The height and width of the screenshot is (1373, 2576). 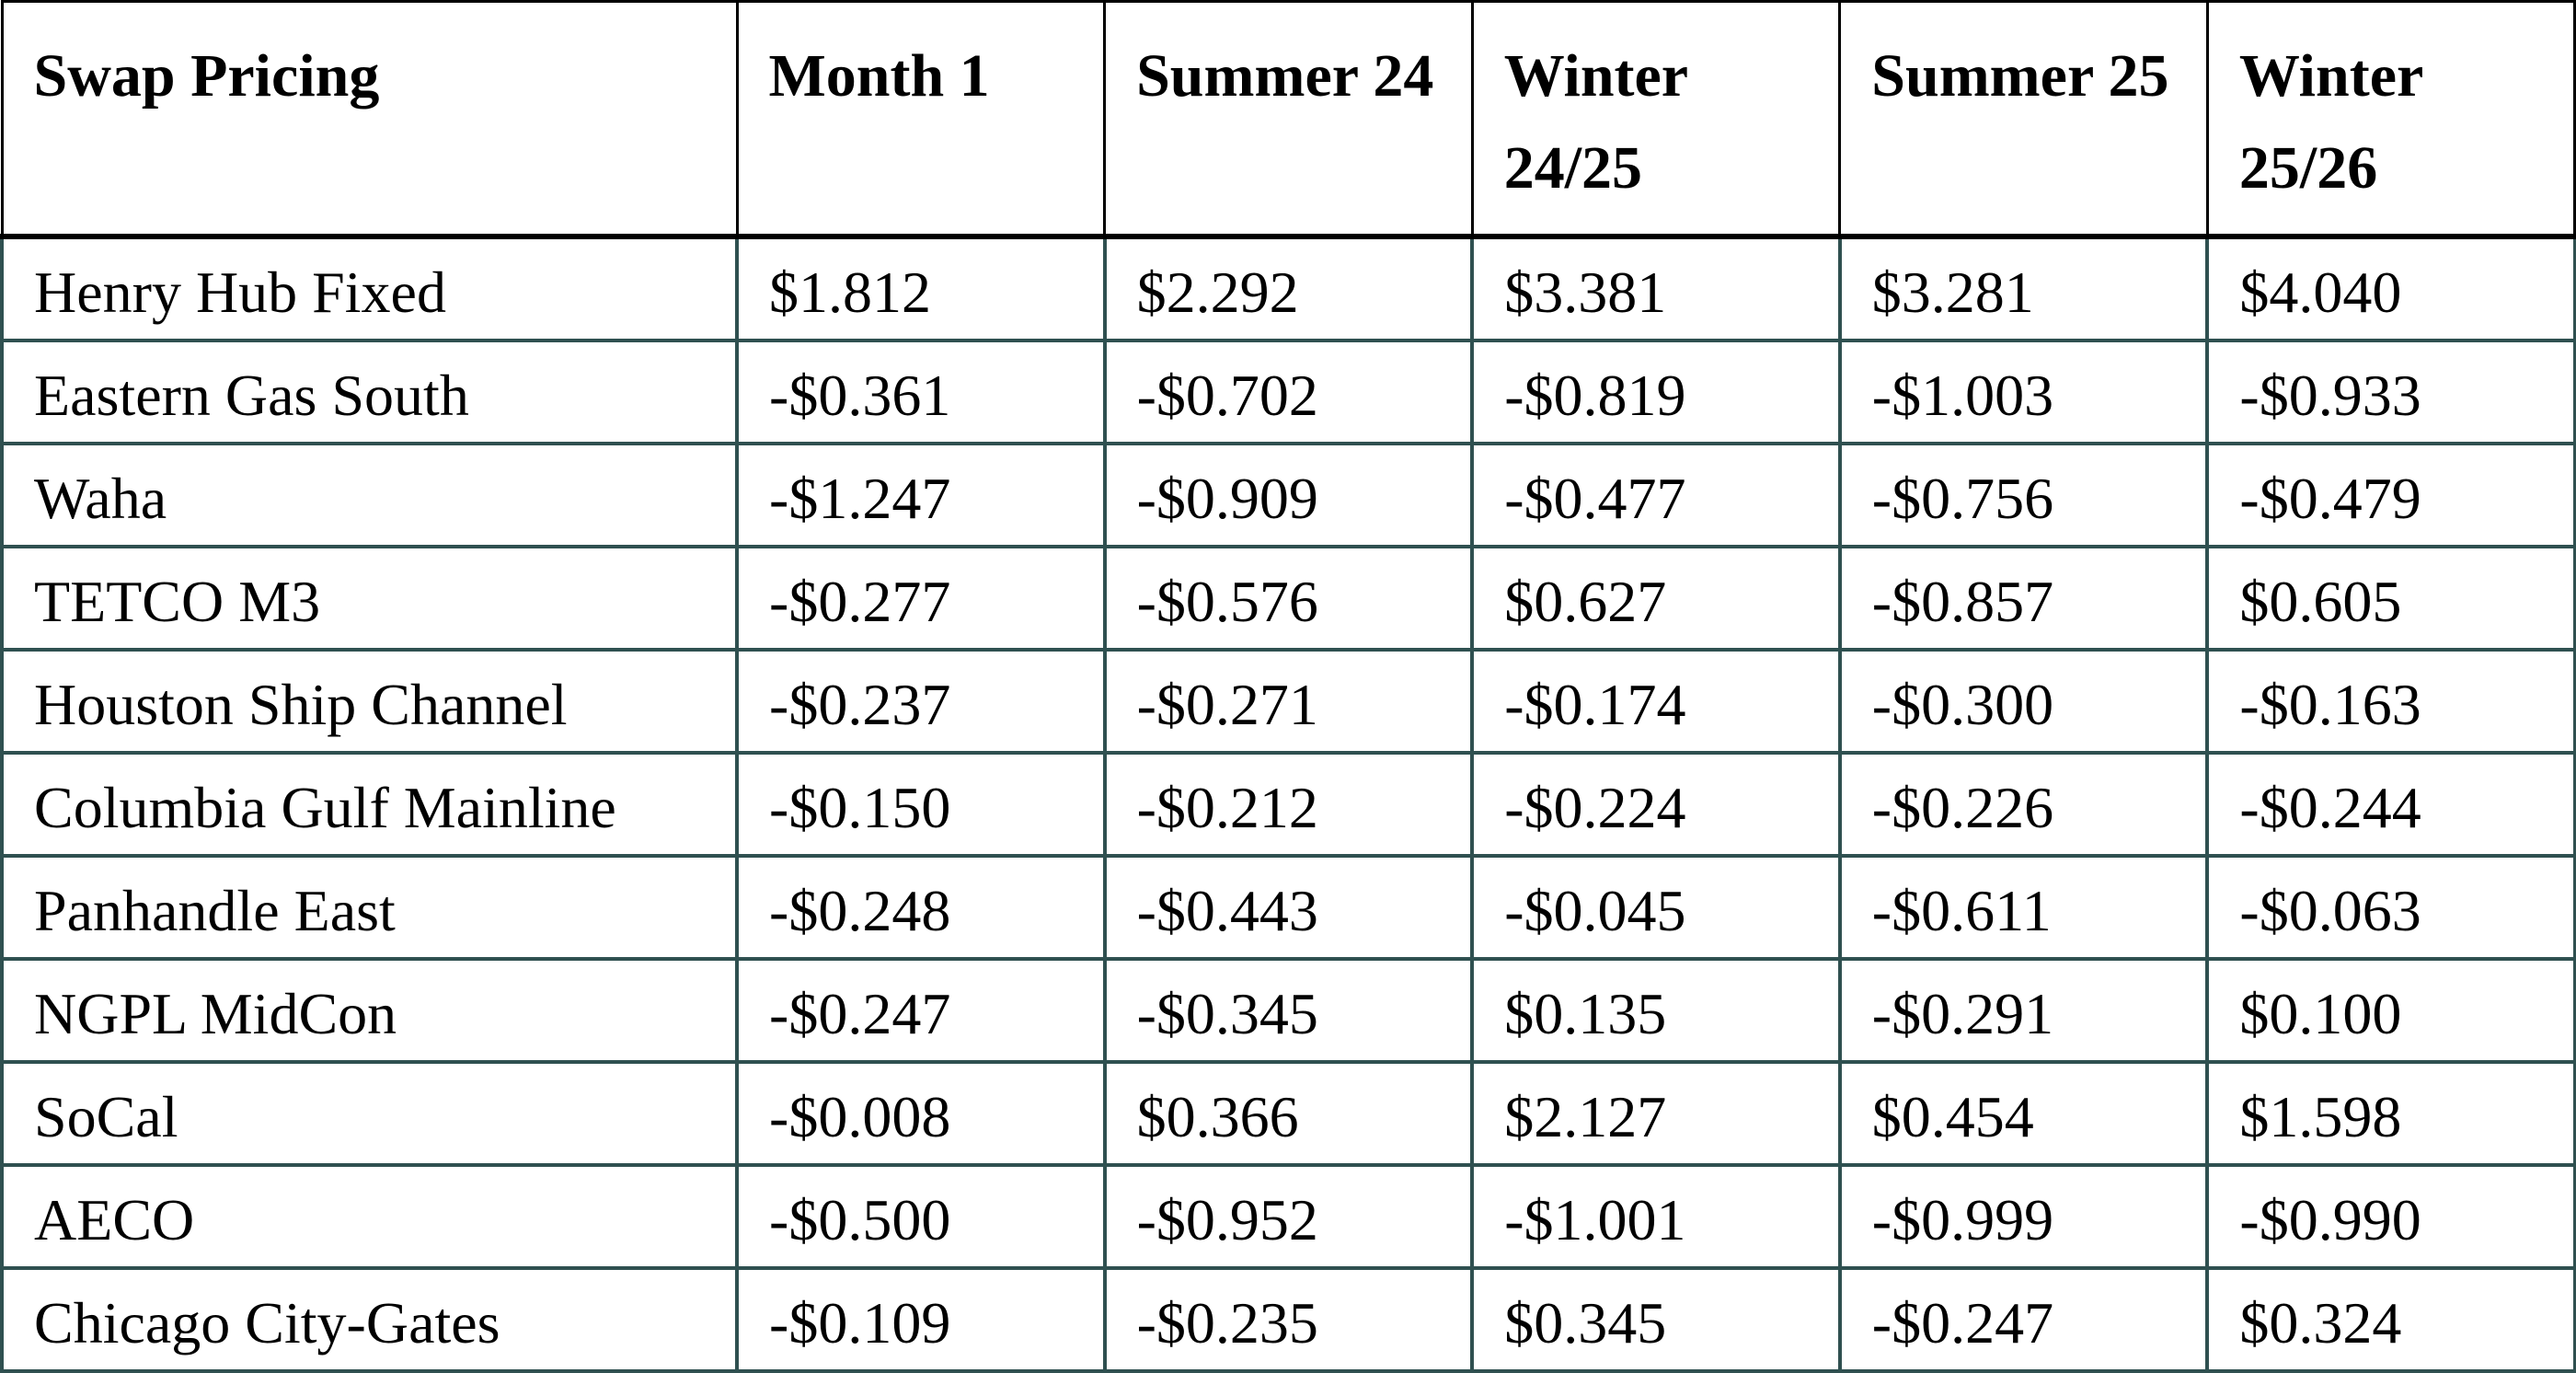 What do you see at coordinates (2390, 804) in the screenshot?
I see `price-cell: -$0.244` at bounding box center [2390, 804].